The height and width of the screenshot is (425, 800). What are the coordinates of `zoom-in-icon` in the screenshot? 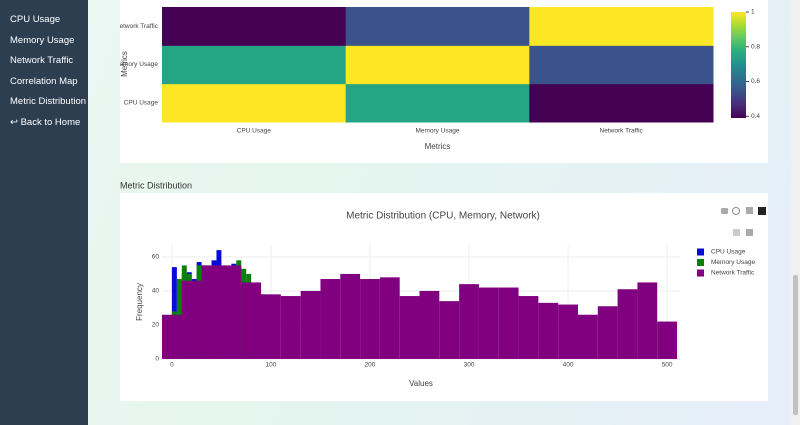 It's located at (736, 232).